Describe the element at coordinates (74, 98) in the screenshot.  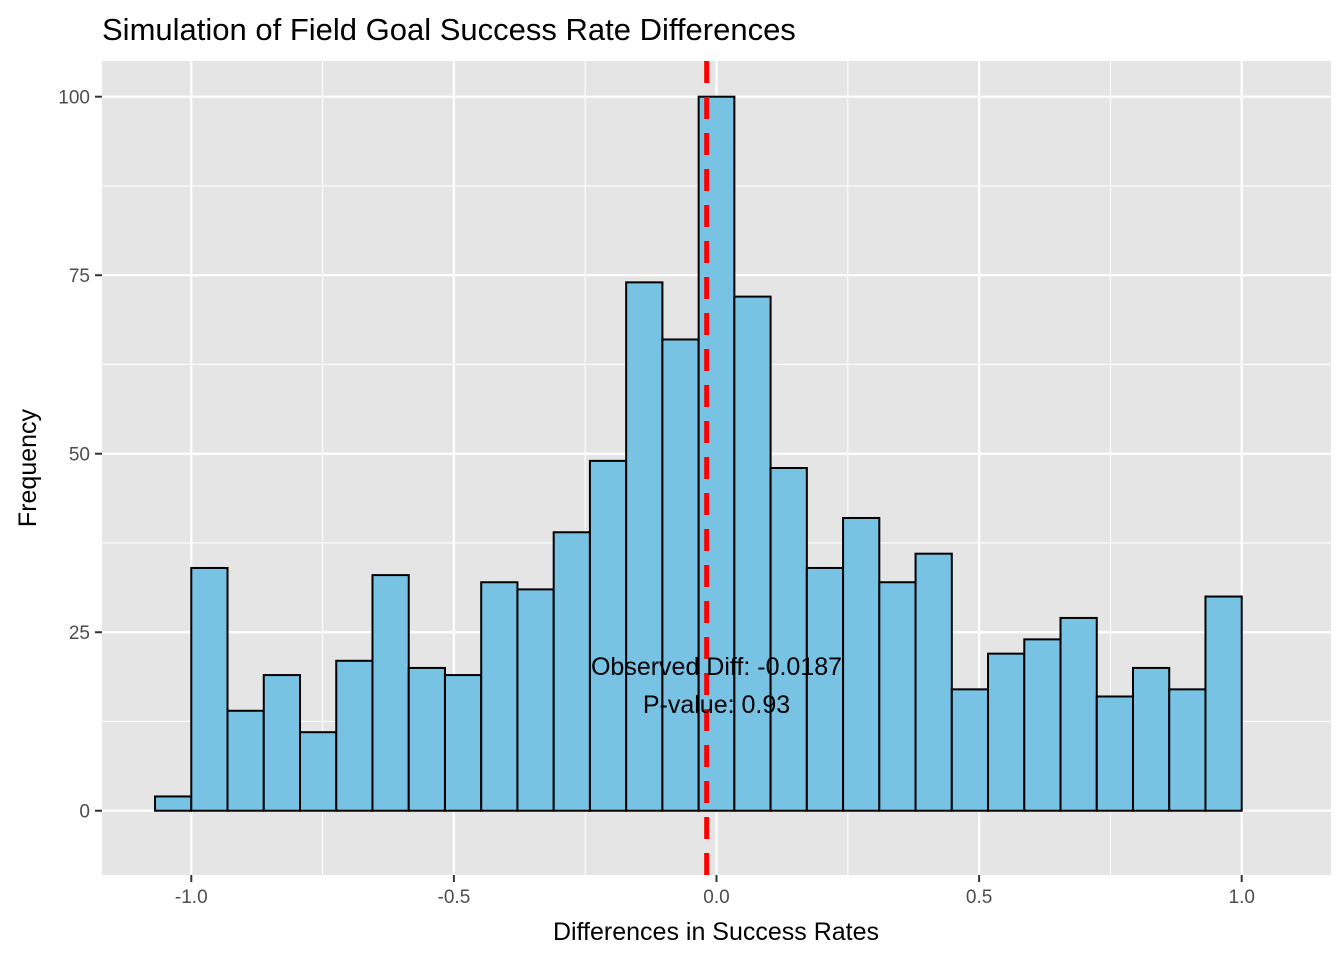
I see `y-tick-label: 100` at that location.